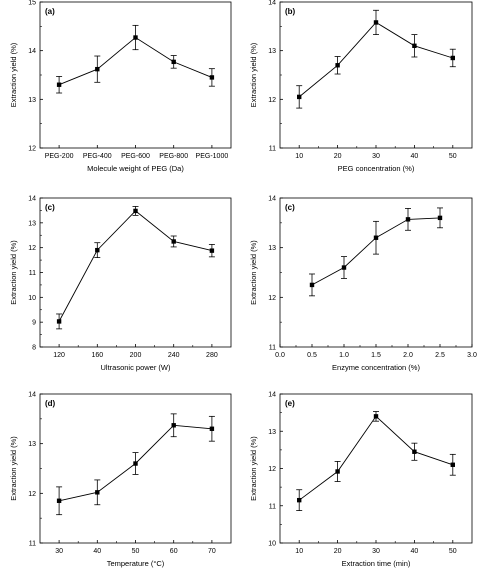 The image size is (480, 571). I want to click on x-tick-label: 1.5, so click(376, 355).